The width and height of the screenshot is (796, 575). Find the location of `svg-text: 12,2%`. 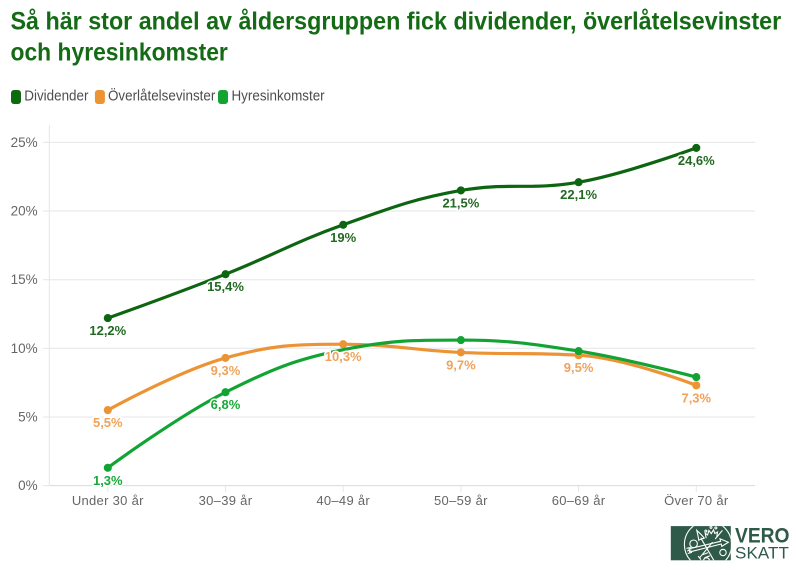

svg-text: 12,2% is located at coordinates (107, 330).